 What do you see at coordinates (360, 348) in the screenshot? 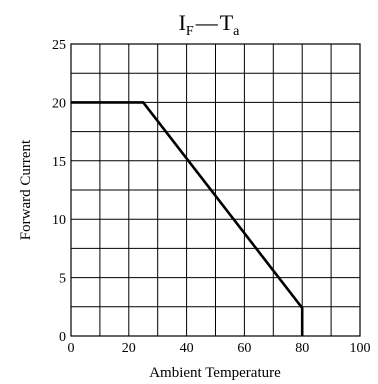
I see `x-tick-label: 100` at bounding box center [360, 348].